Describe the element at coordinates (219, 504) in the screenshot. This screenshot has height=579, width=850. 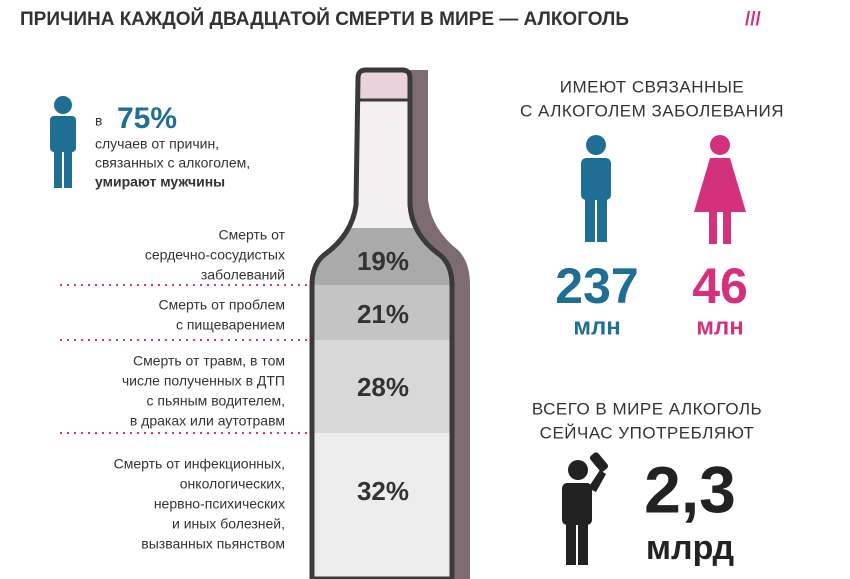
I see `cause-label: нервно-психических` at that location.